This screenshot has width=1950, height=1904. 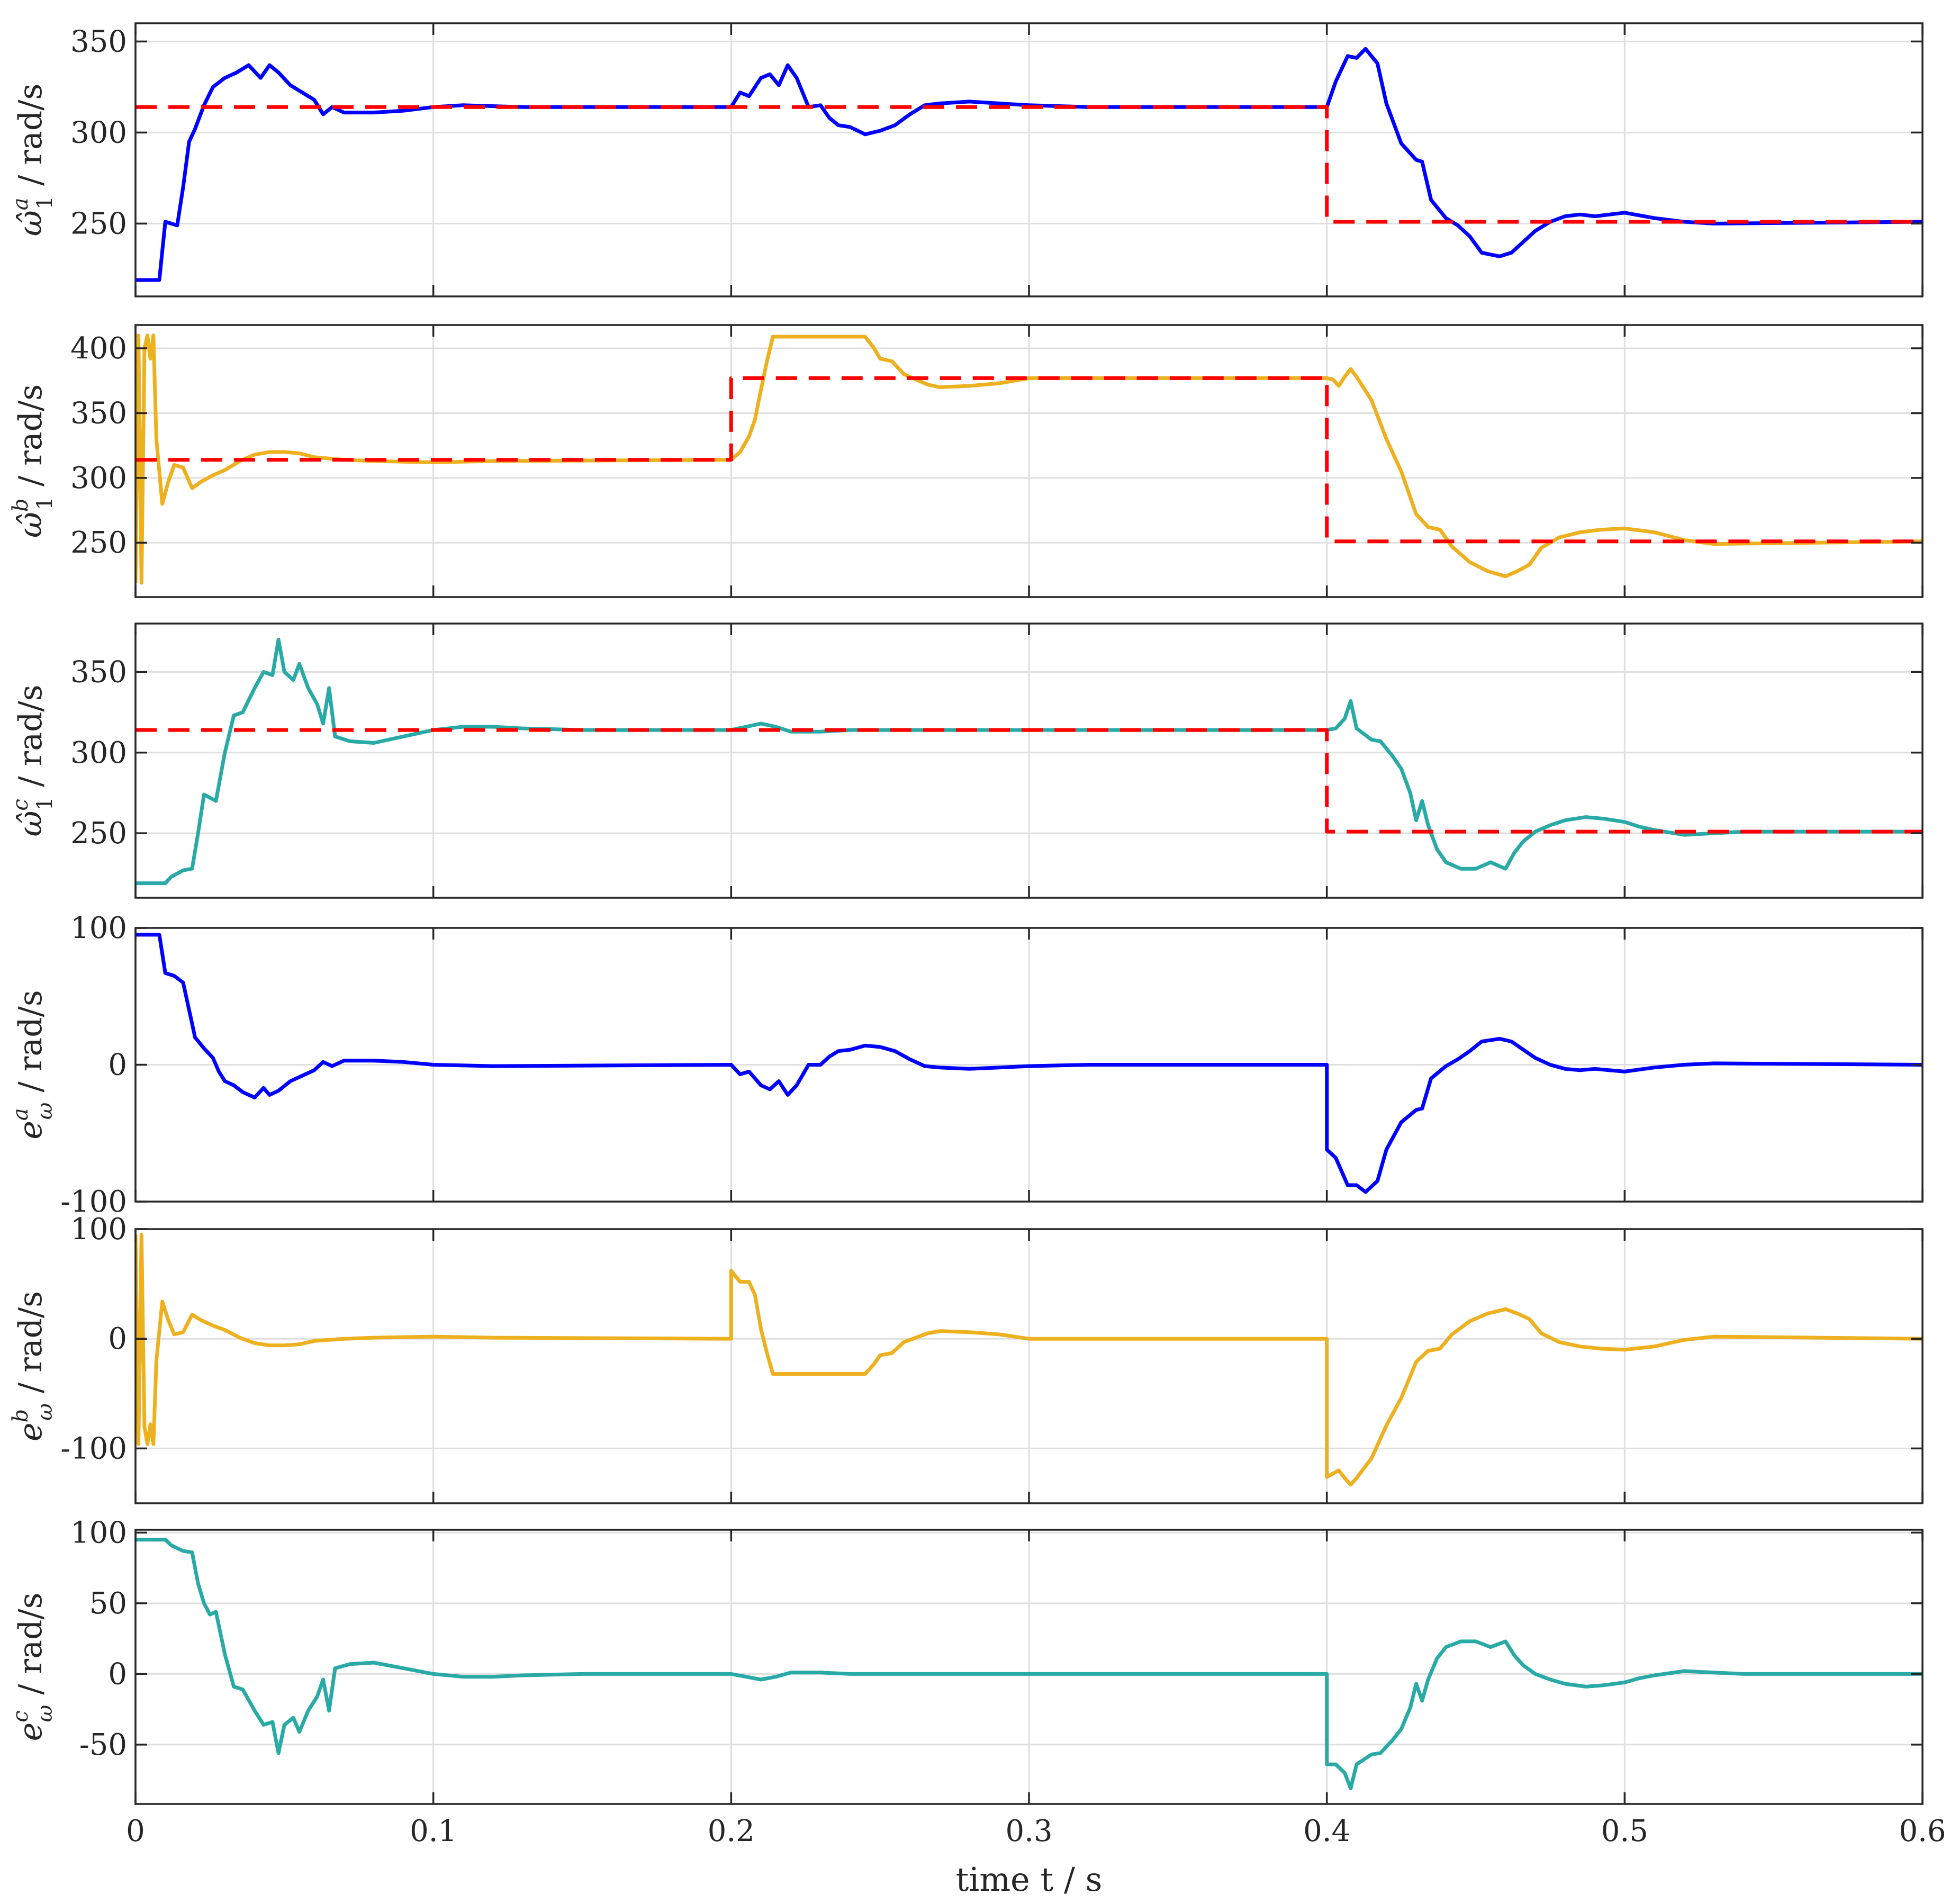 What do you see at coordinates (732, 1831) in the screenshot?
I see `x-tick-label: 0.2` at bounding box center [732, 1831].